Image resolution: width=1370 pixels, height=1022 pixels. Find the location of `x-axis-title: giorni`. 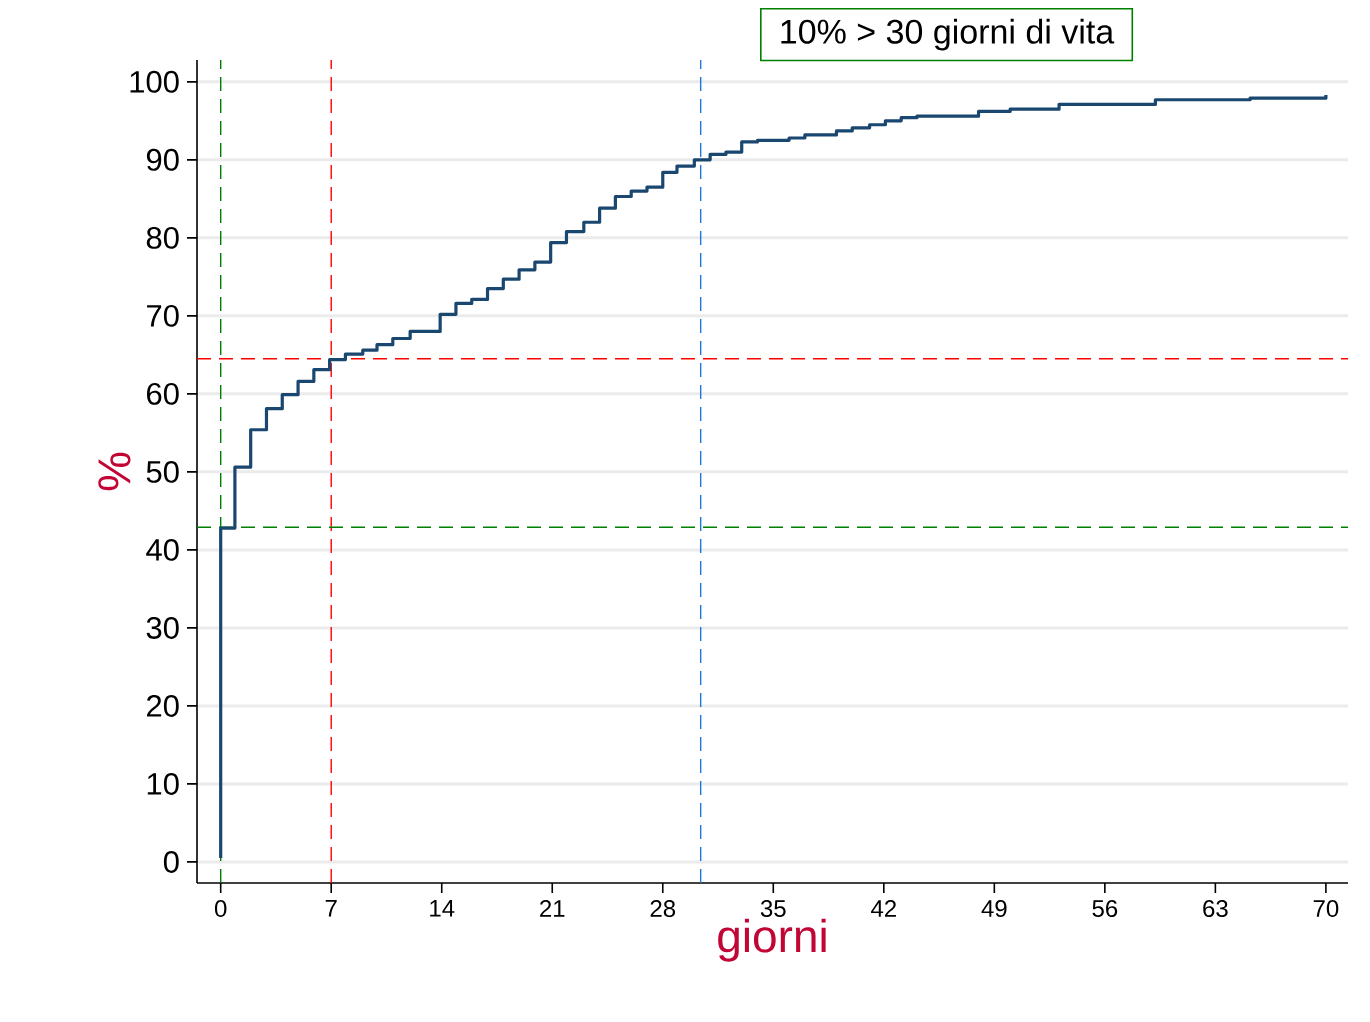

x-axis-title: giorni is located at coordinates (772, 940).